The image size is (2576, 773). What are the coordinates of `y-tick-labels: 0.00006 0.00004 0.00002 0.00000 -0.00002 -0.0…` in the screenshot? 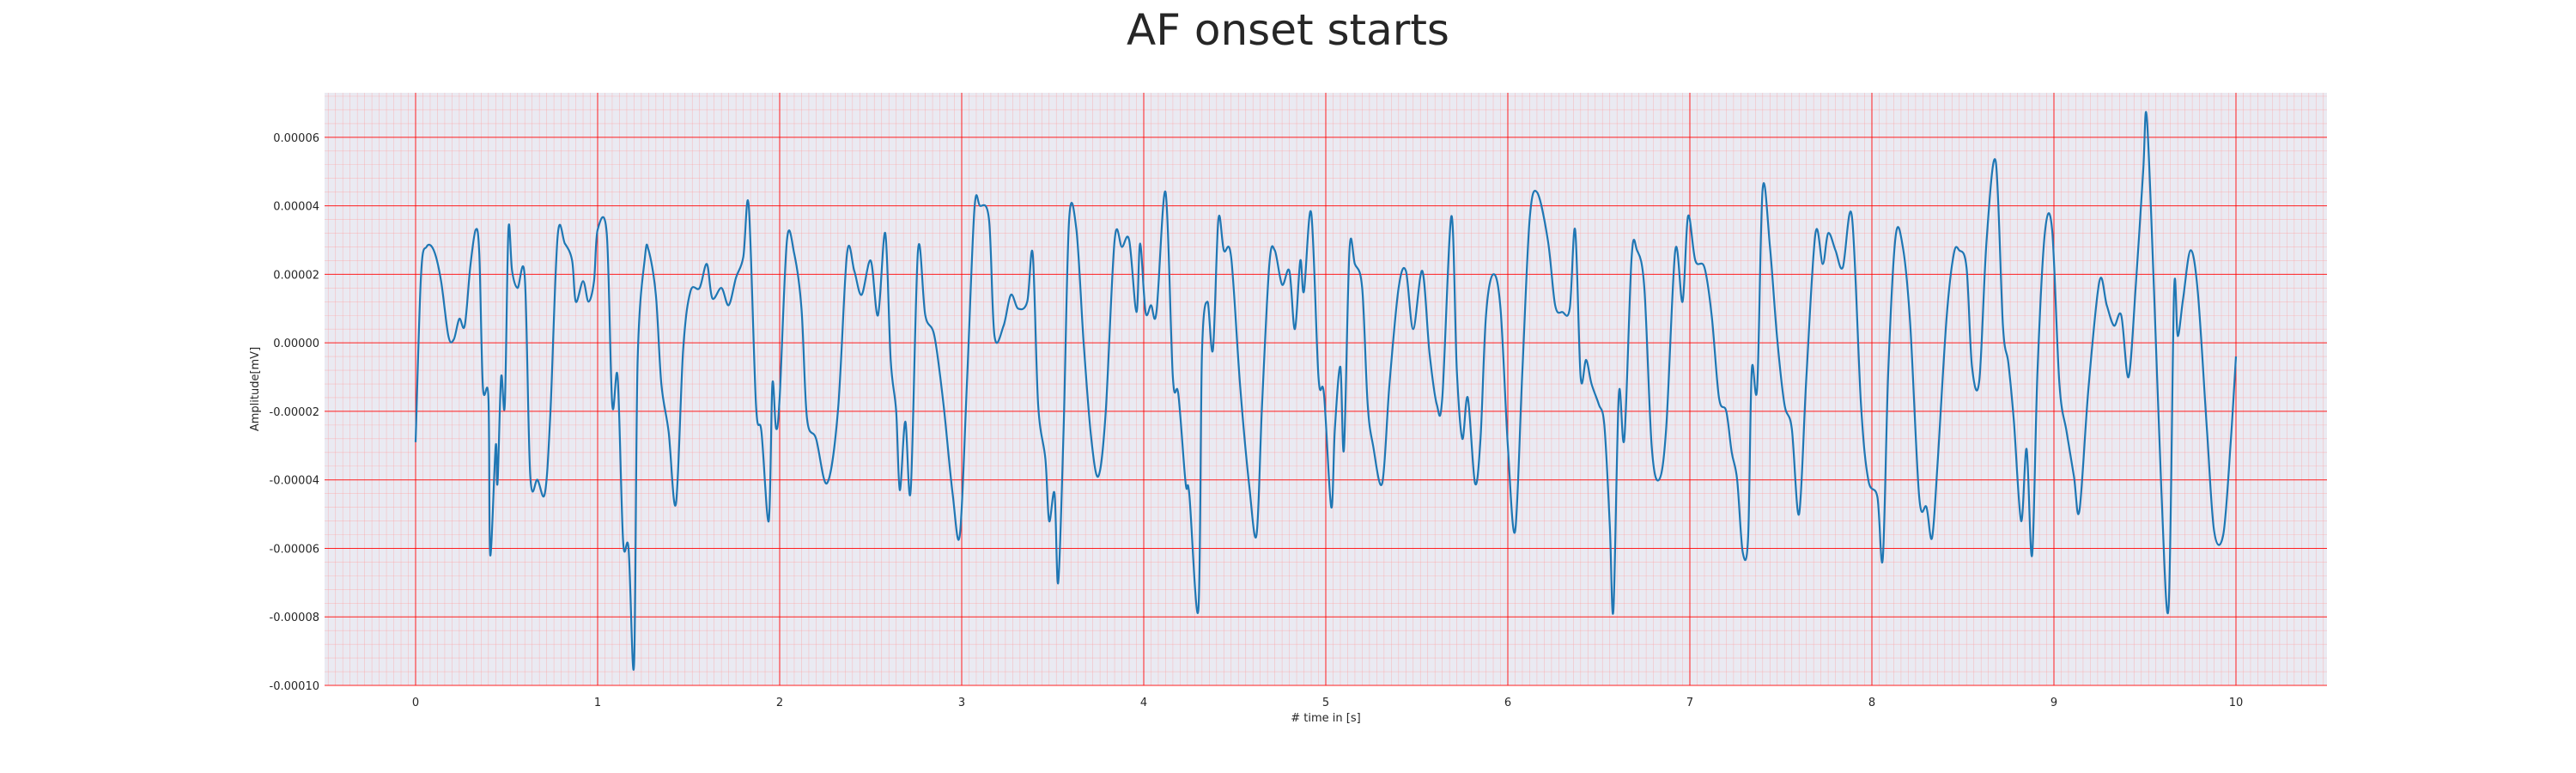 It's located at (294, 412).